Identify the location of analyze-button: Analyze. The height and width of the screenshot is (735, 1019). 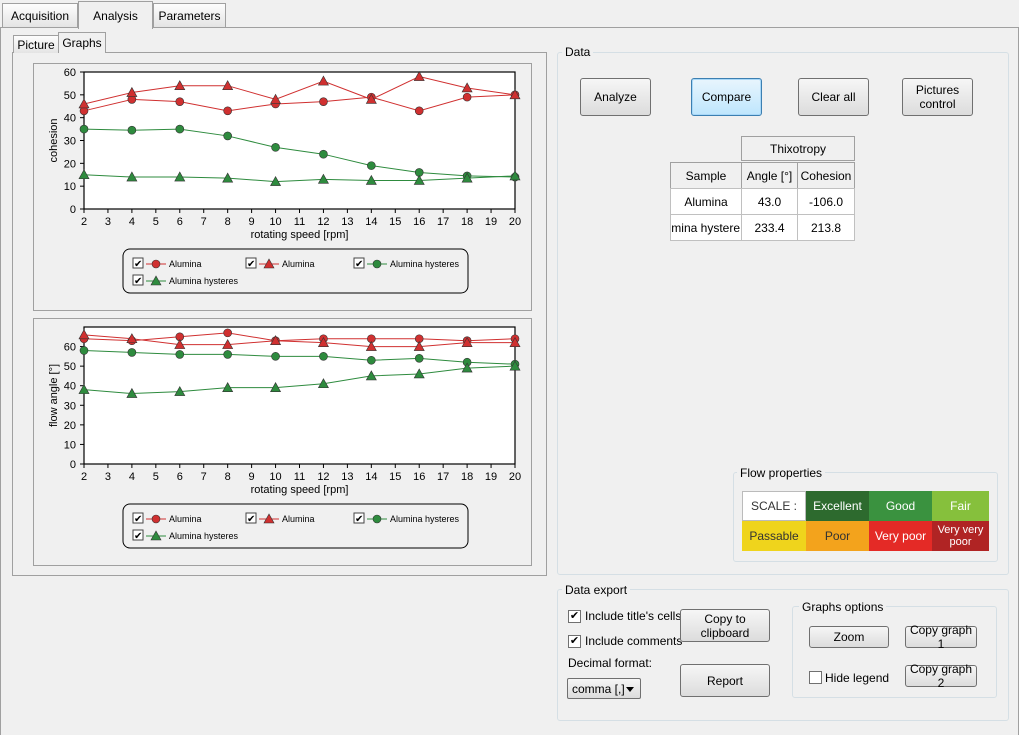
(615, 97).